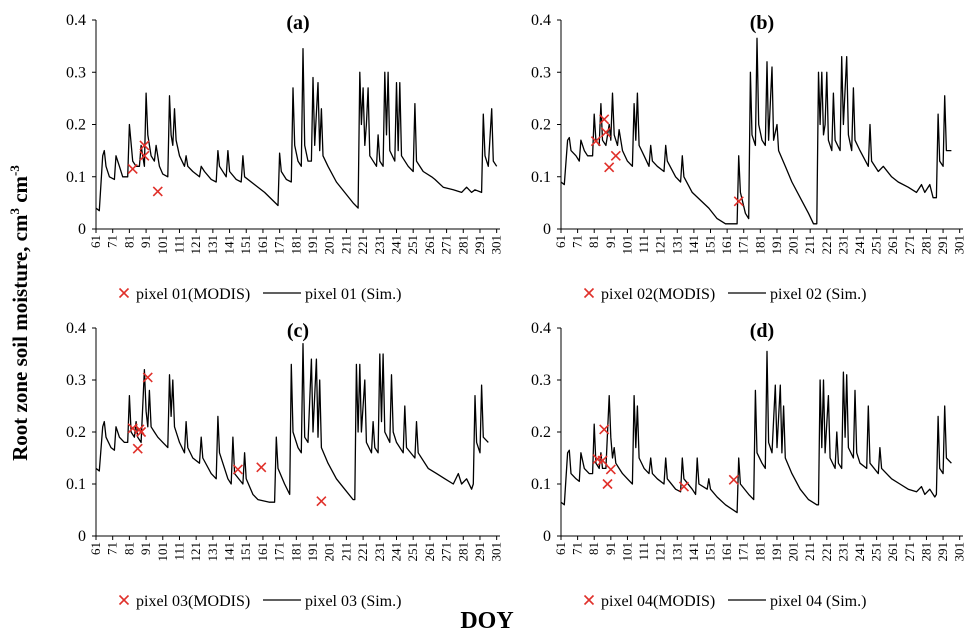 The height and width of the screenshot is (642, 964). I want to click on legend: pixel 03(MODIS) pixel 03 (Sim.), so click(259, 601).